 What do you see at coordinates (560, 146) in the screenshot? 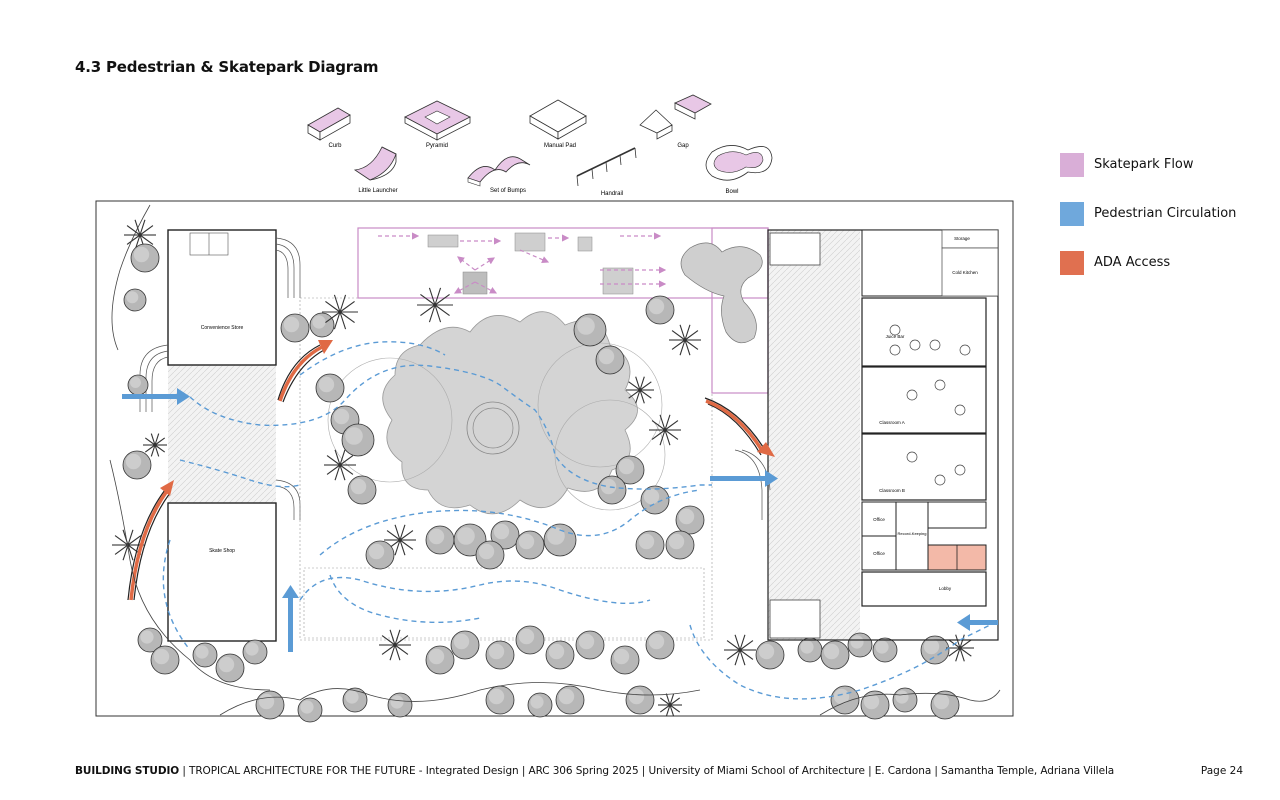
I see `obstacle-label: Manual Pad` at bounding box center [560, 146].